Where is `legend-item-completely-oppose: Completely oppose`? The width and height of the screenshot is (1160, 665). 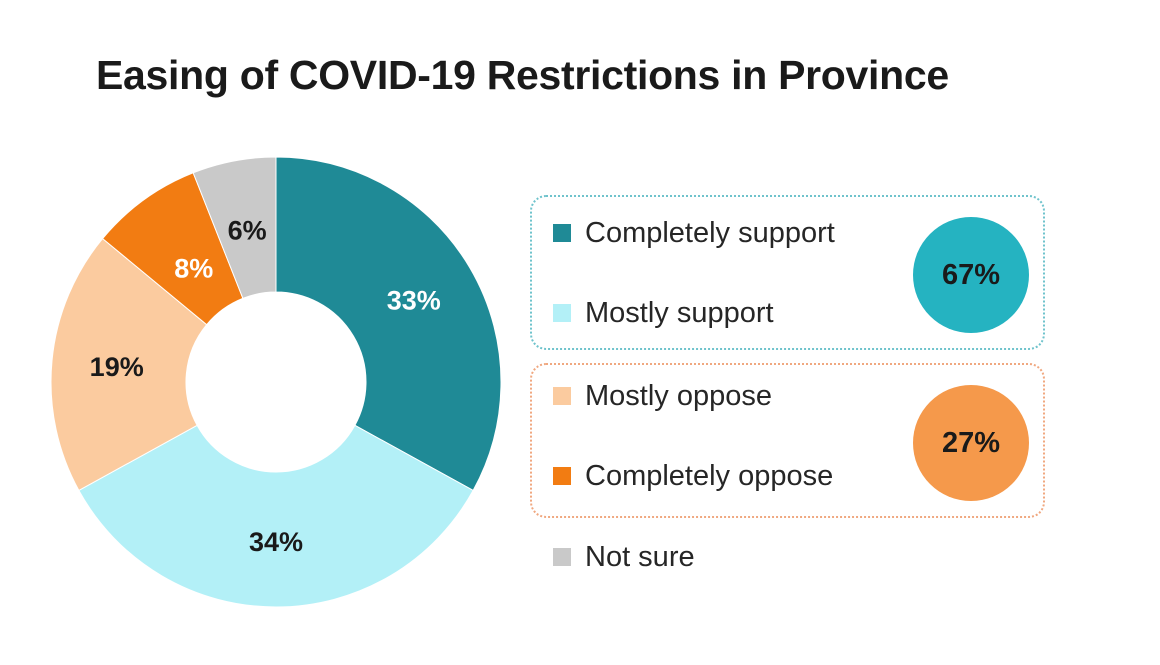 legend-item-completely-oppose: Completely oppose is located at coordinates (693, 476).